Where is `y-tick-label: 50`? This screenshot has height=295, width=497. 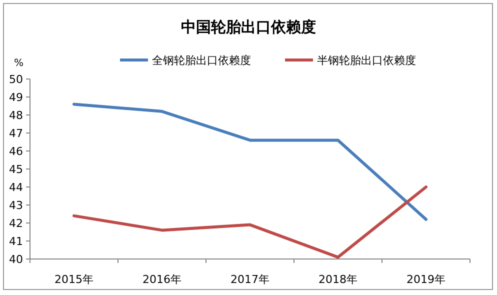 y-tick-label: 50 is located at coordinates (16, 79).